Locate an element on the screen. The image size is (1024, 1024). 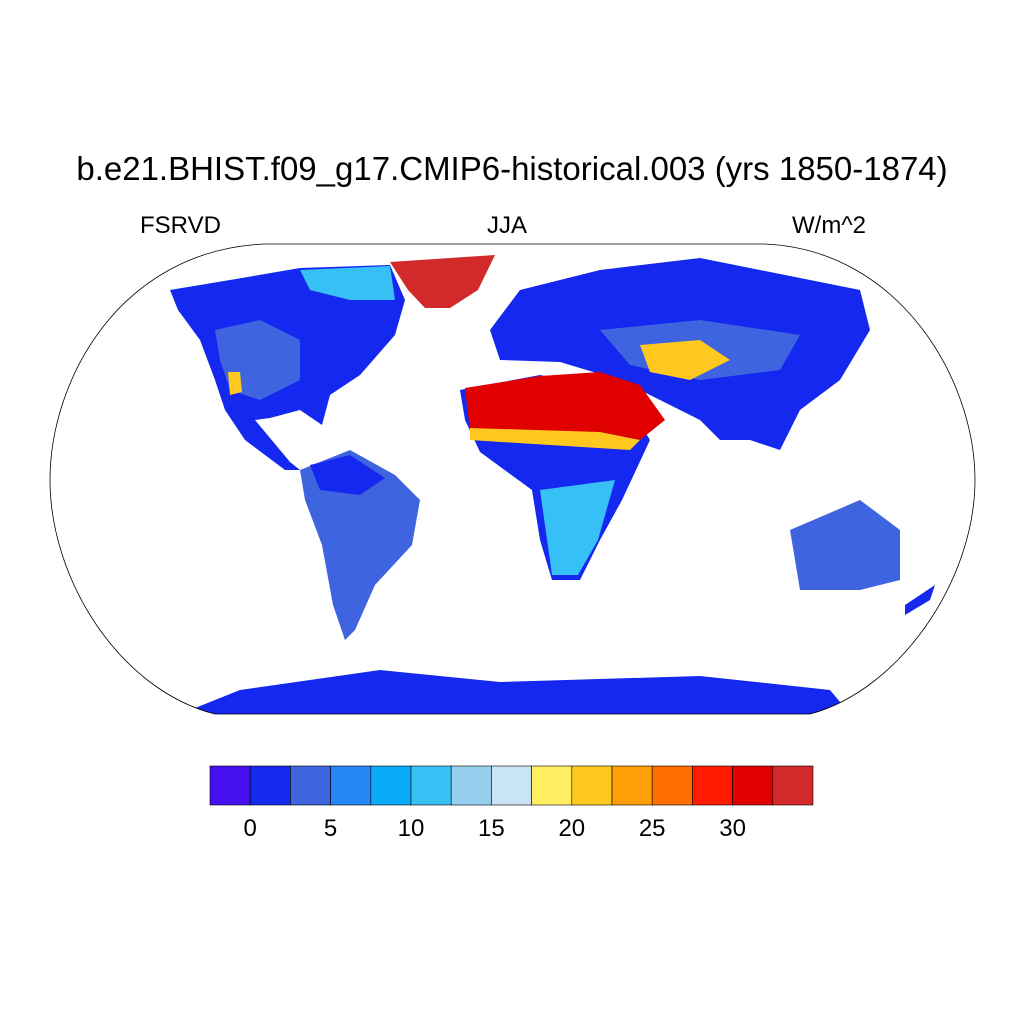
season-label: JJA is located at coordinates (507, 225).